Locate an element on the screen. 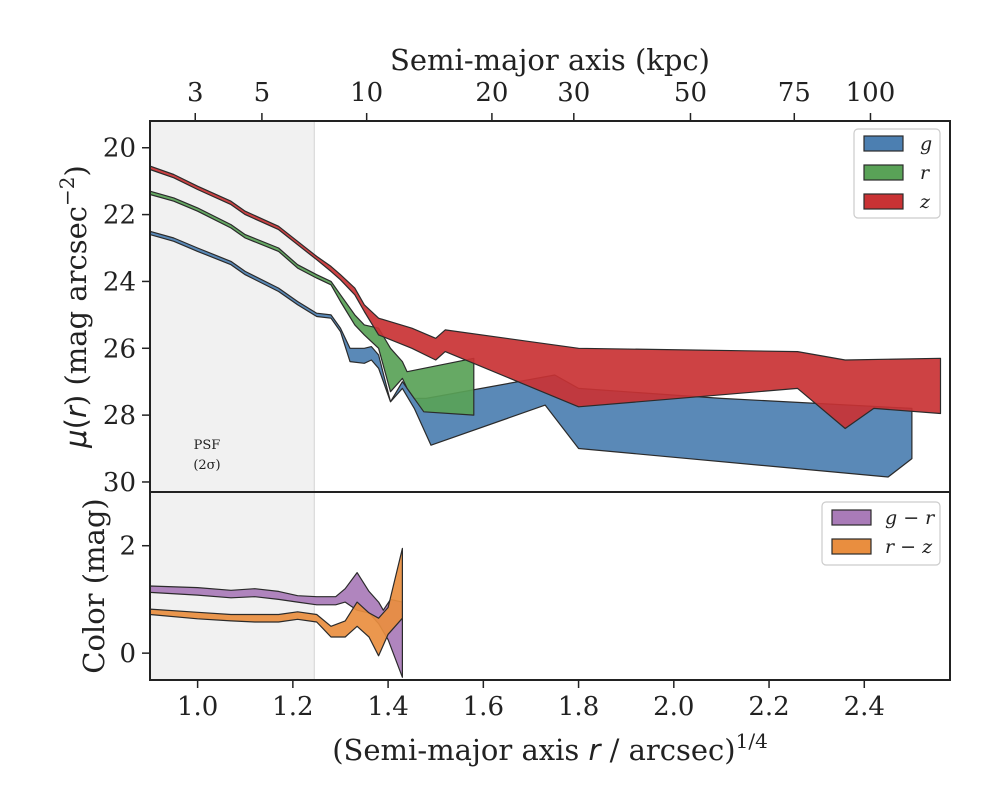  ytick-label: 0 is located at coordinates (127, 654).